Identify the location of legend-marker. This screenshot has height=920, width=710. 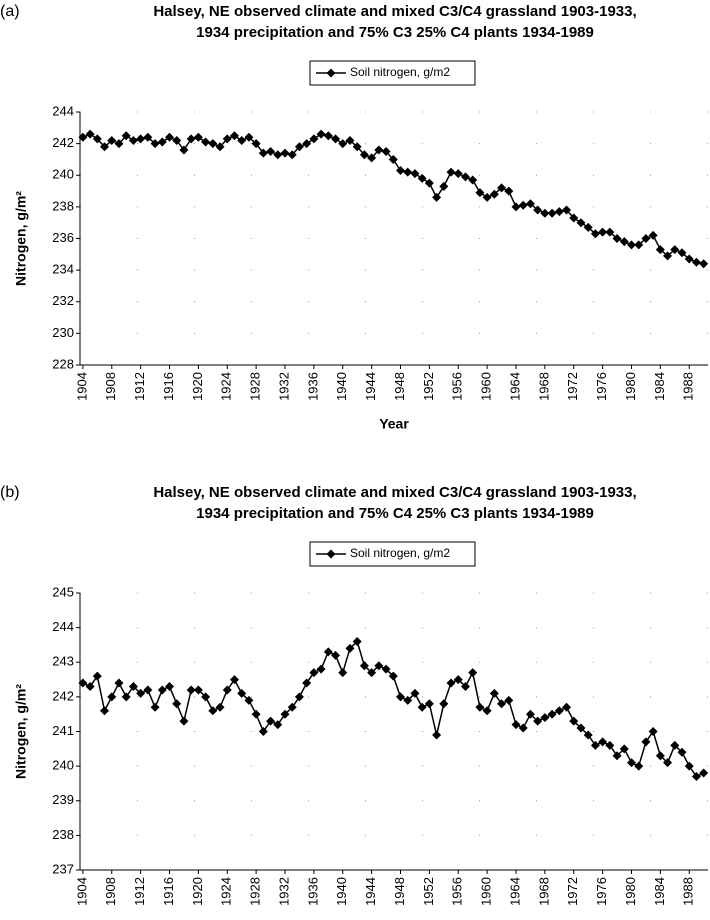
(331, 554).